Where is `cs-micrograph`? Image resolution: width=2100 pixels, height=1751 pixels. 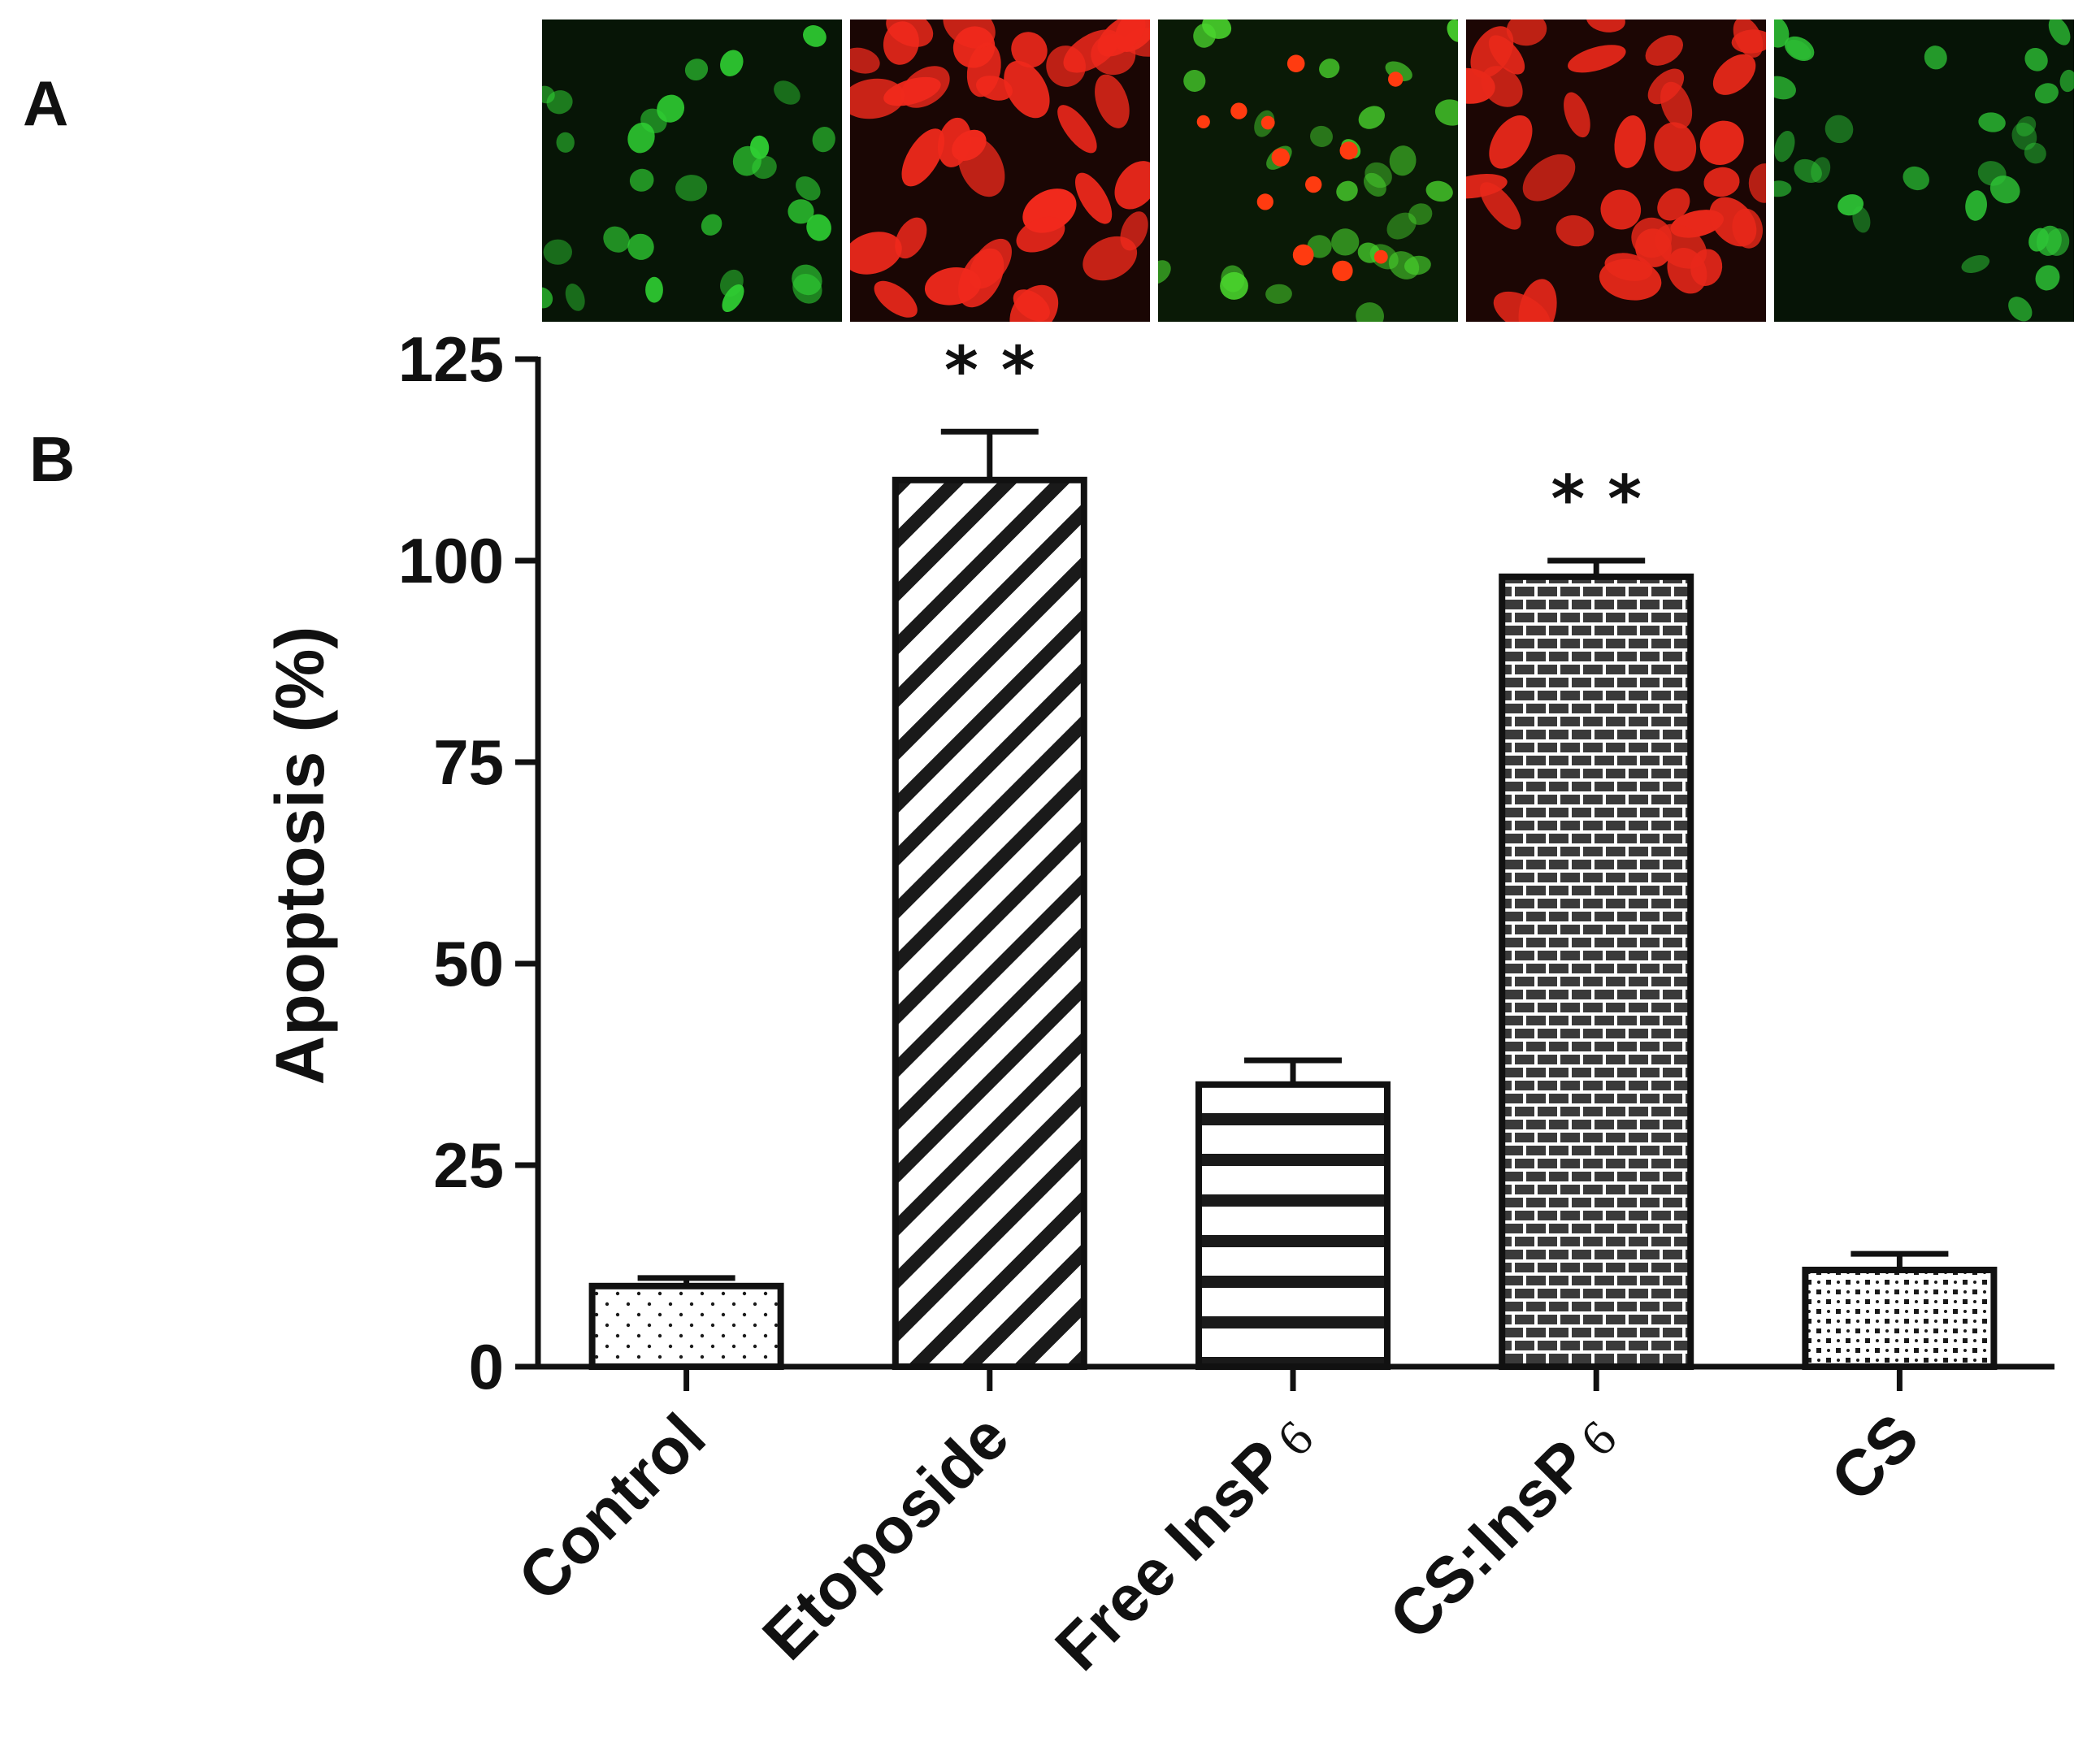 cs-micrograph is located at coordinates (1924, 171).